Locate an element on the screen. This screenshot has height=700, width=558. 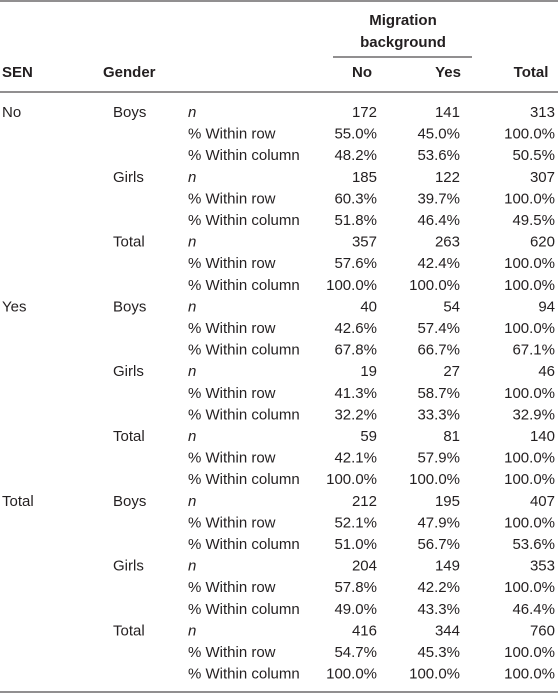
cell: 122 is located at coordinates (447, 177).